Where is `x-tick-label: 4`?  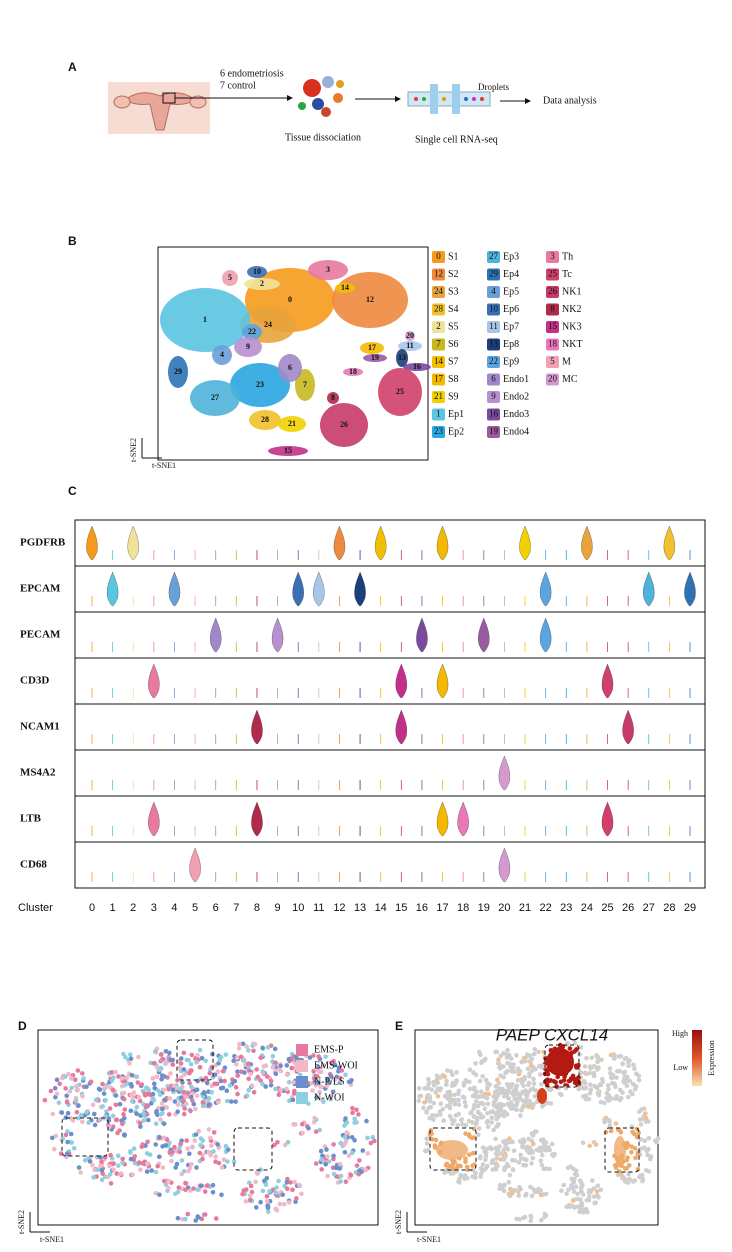 x-tick-label: 4 is located at coordinates (174, 908).